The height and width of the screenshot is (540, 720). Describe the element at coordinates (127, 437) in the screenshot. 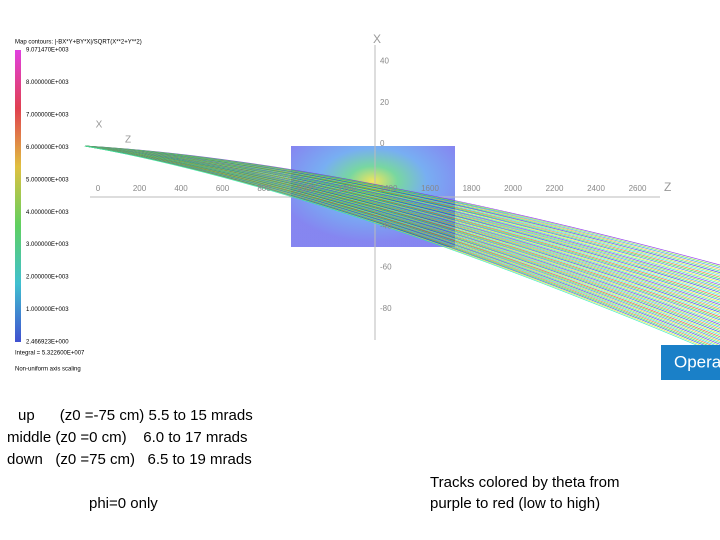

I see `note-row: middle (z0 =0 cm) 6.0 to 17 mrads` at that location.